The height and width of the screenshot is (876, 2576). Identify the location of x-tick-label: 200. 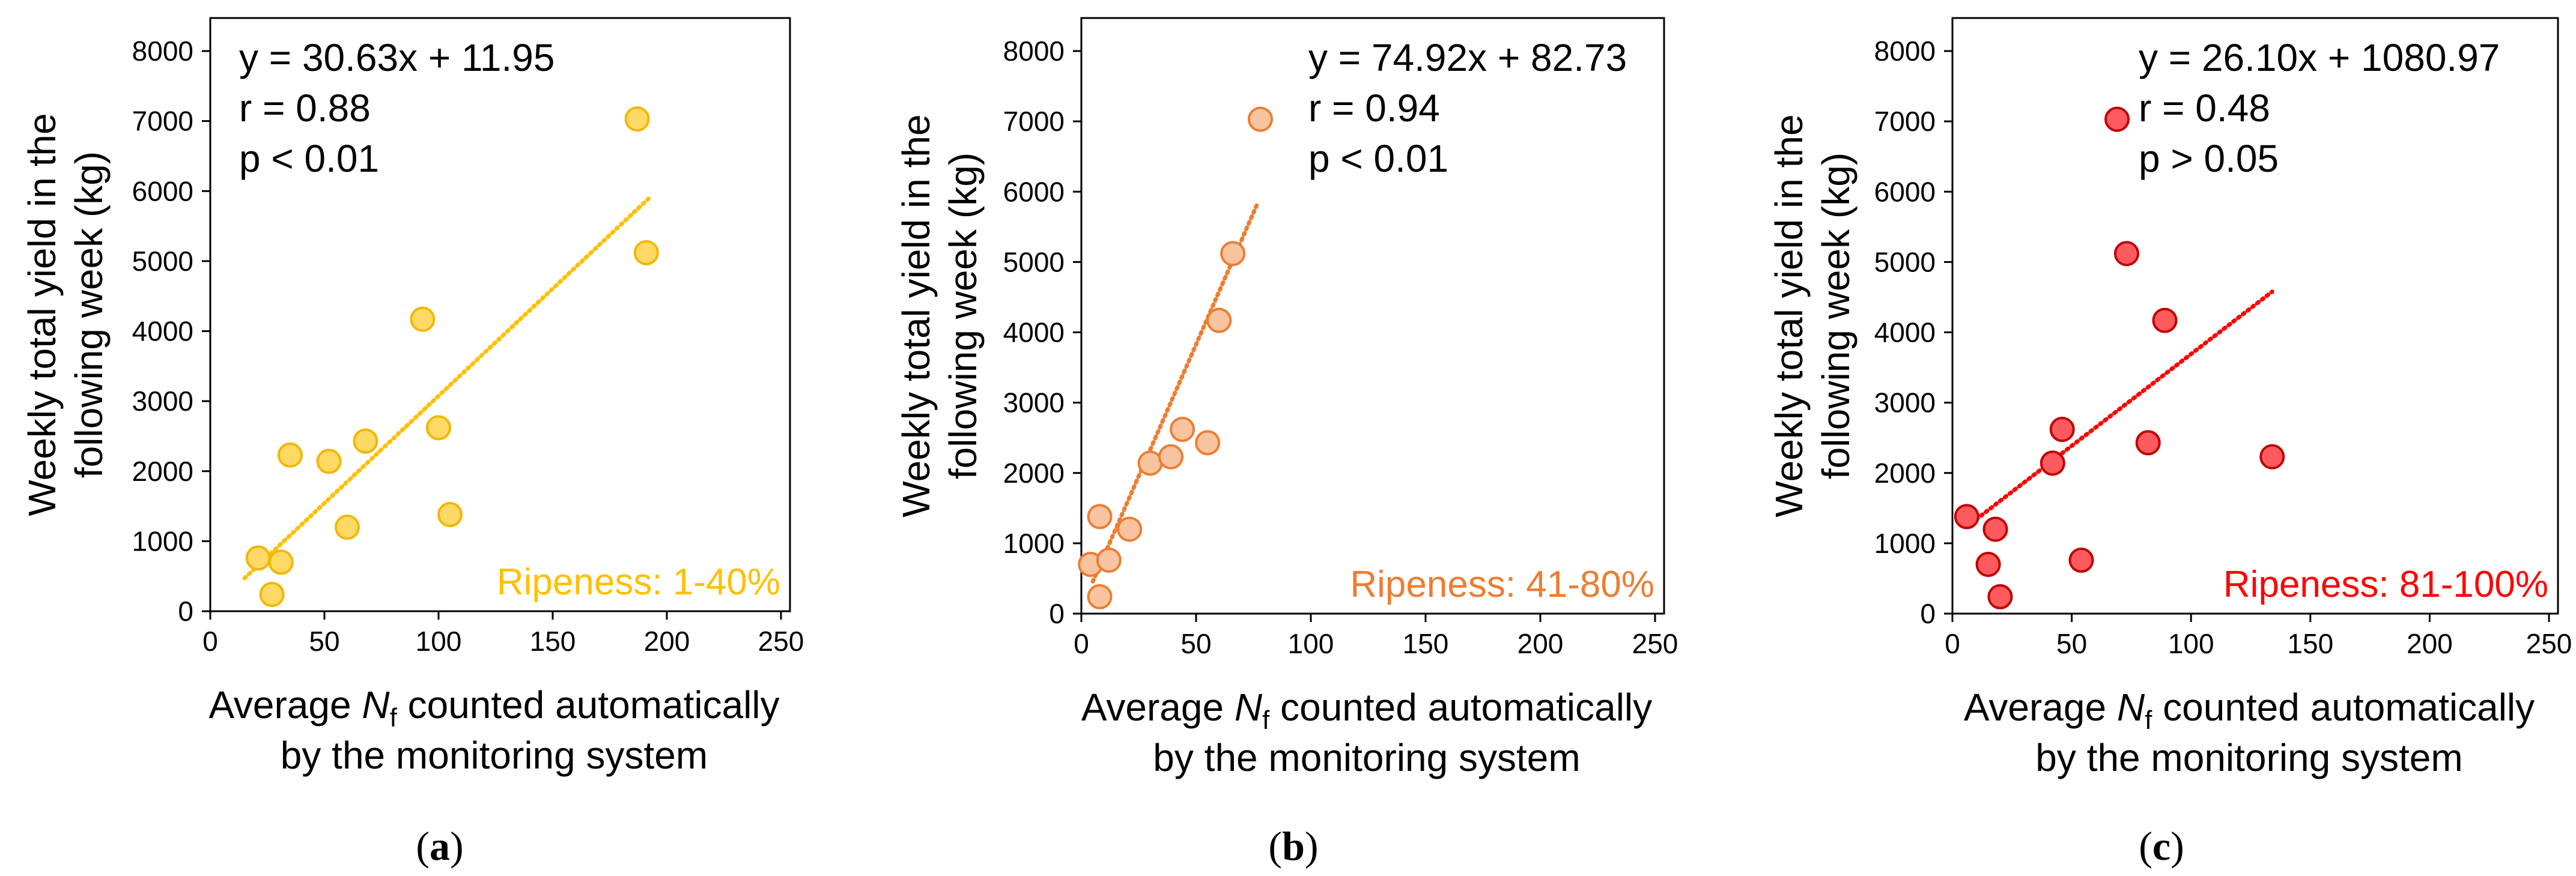
(2430, 643).